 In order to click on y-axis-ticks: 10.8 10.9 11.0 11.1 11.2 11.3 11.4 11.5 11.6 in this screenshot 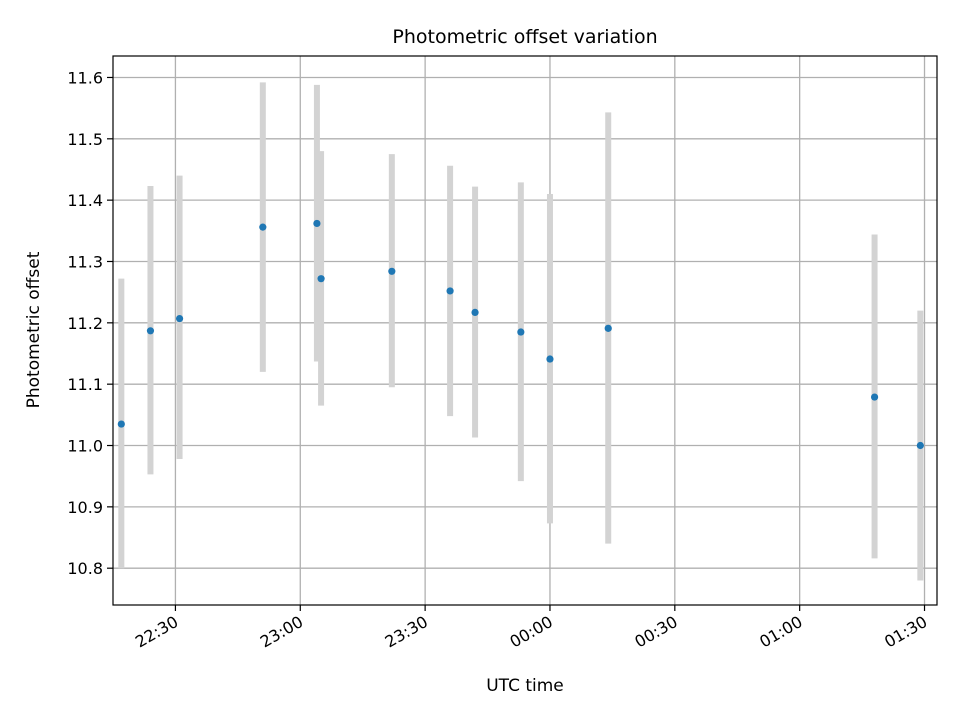, I will do `click(90, 323)`.